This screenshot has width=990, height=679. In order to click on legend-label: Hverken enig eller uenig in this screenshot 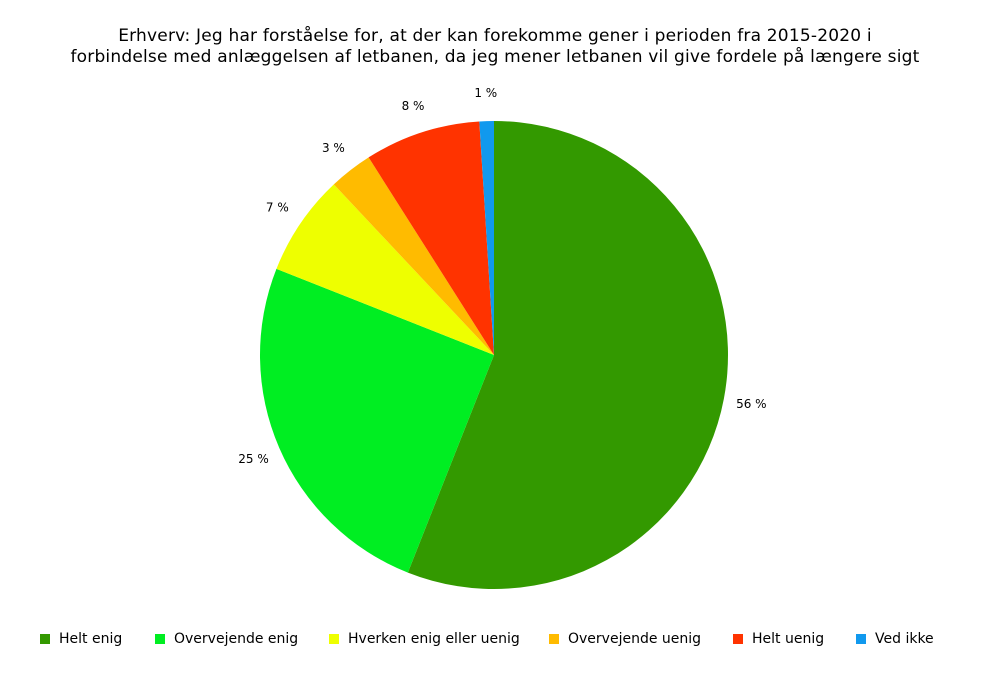, I will do `click(434, 639)`.